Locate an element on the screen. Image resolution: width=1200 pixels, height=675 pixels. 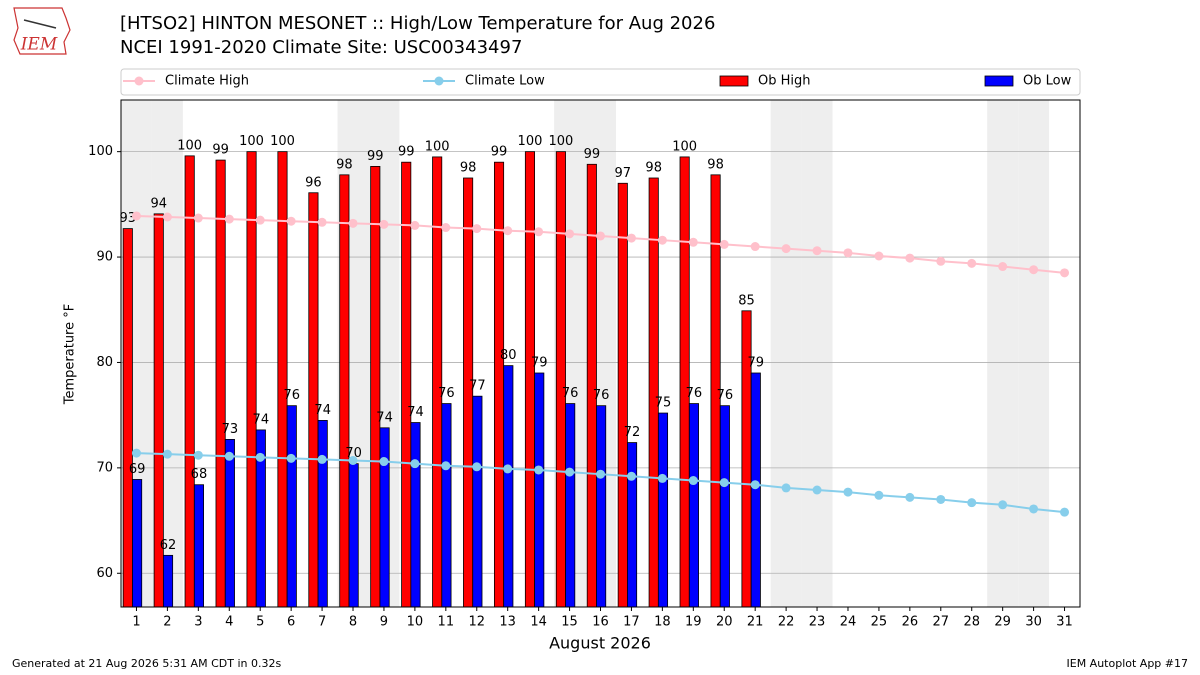
data-label: 97 is located at coordinates (623, 173).